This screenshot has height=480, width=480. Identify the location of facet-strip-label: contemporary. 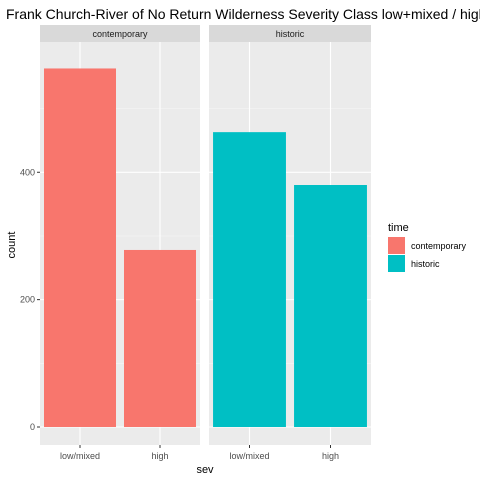
(120, 34).